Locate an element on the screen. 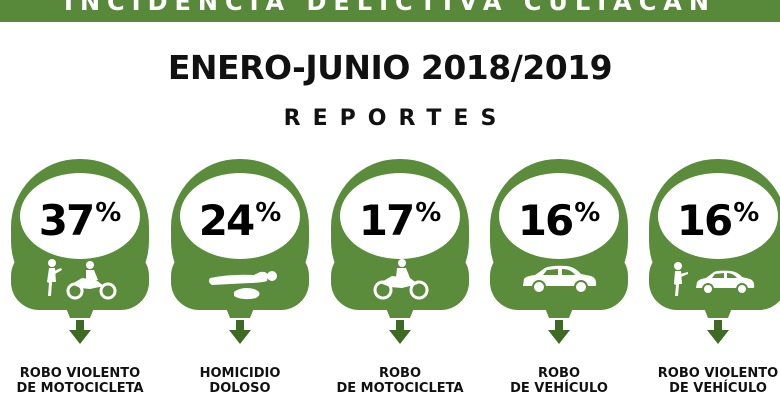  page-subtitle: REPORTES is located at coordinates (396, 118).